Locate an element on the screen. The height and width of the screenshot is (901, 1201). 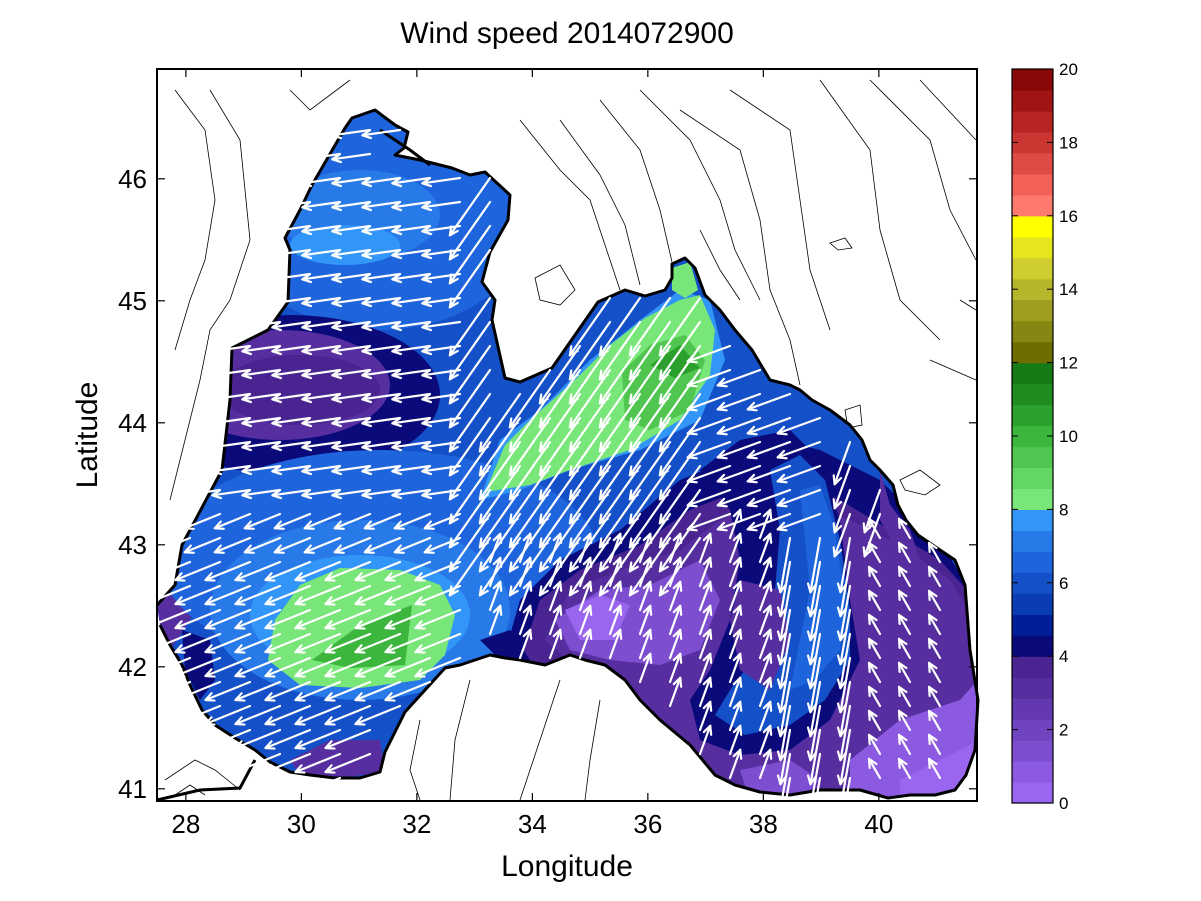
colorbar-tick-label: 12 is located at coordinates (1068, 363).